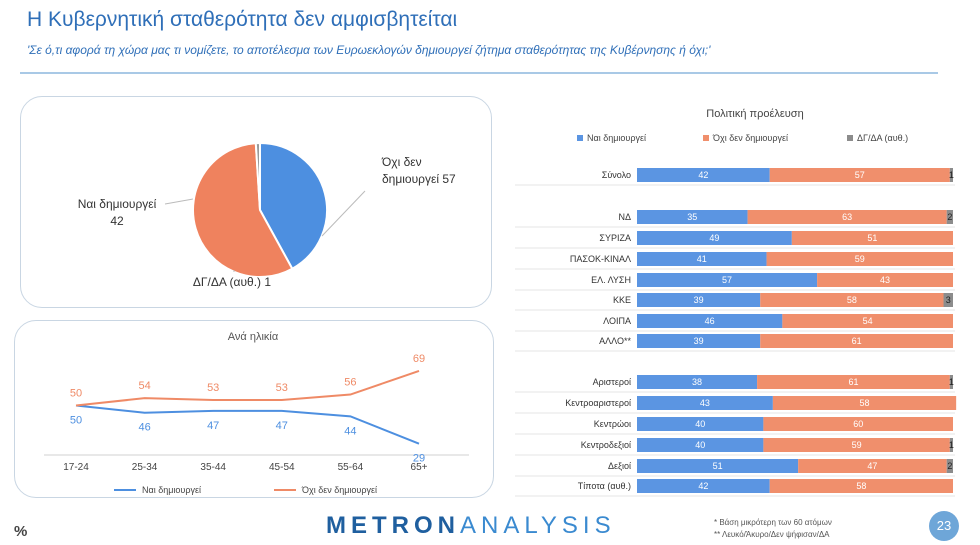 The height and width of the screenshot is (545, 980). I want to click on pie-label: 42, so click(117, 221).